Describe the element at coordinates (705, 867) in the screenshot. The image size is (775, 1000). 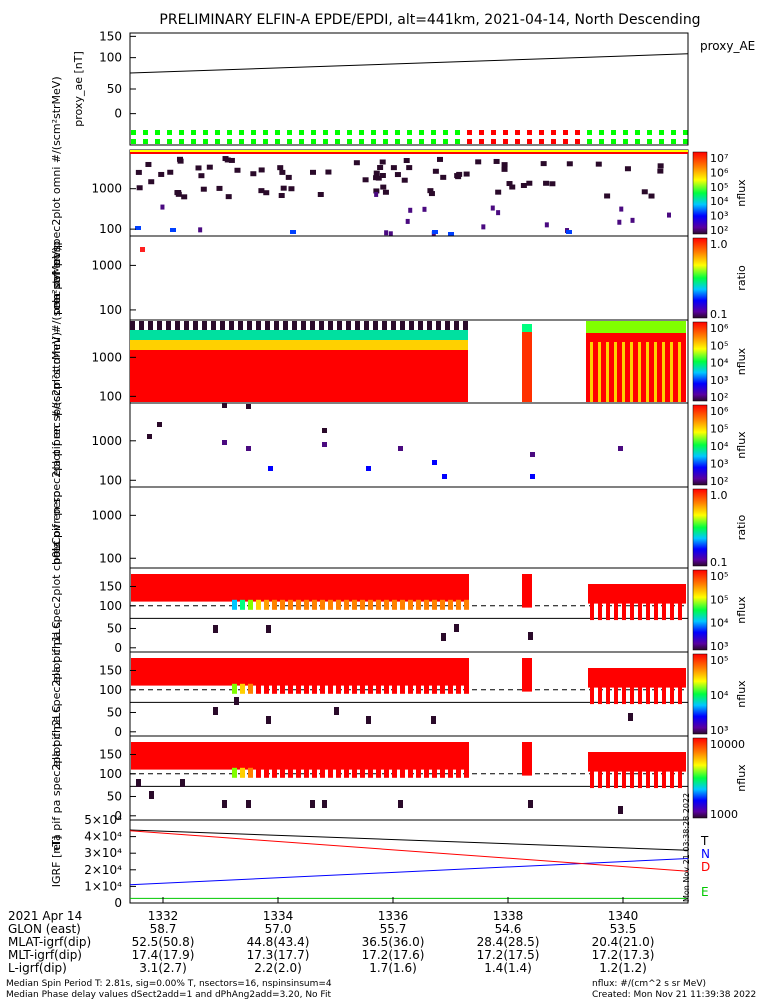
I see `igrf-legend-d: D` at that location.